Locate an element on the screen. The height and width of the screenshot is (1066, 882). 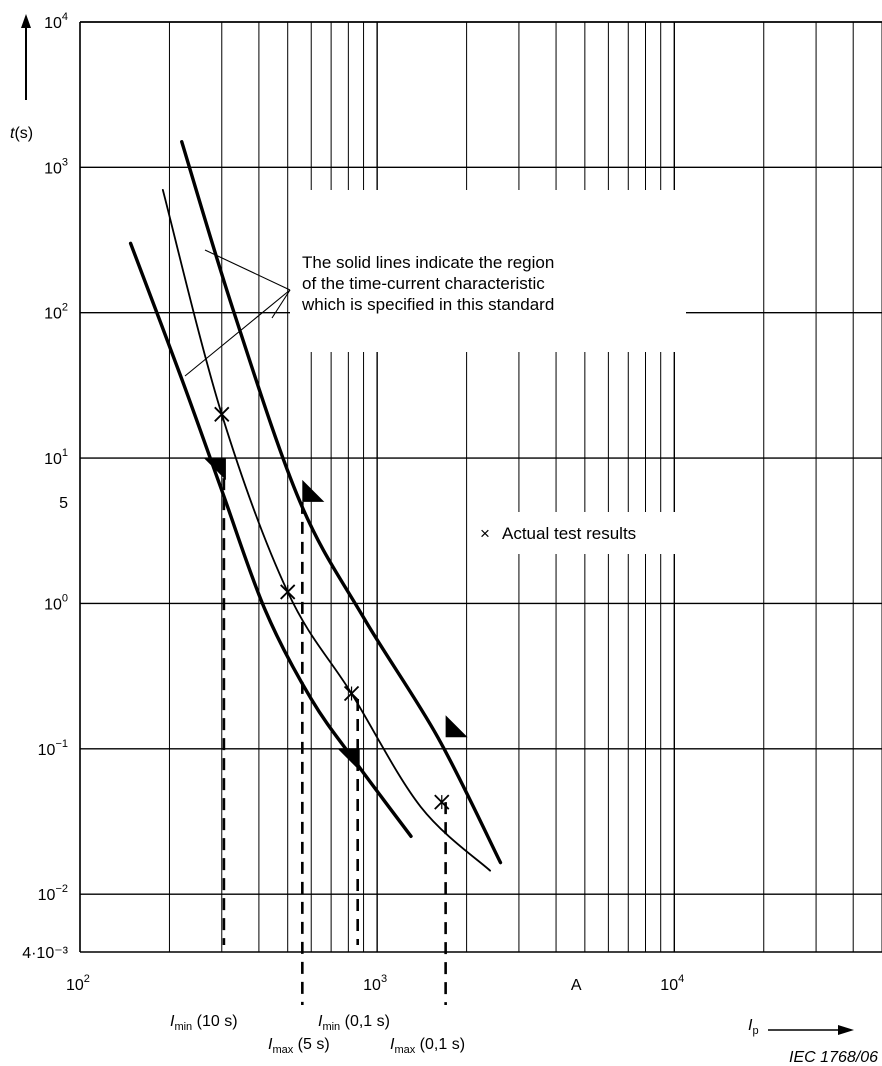
x-tick-label: 10⁴ is located at coordinates (672, 983).